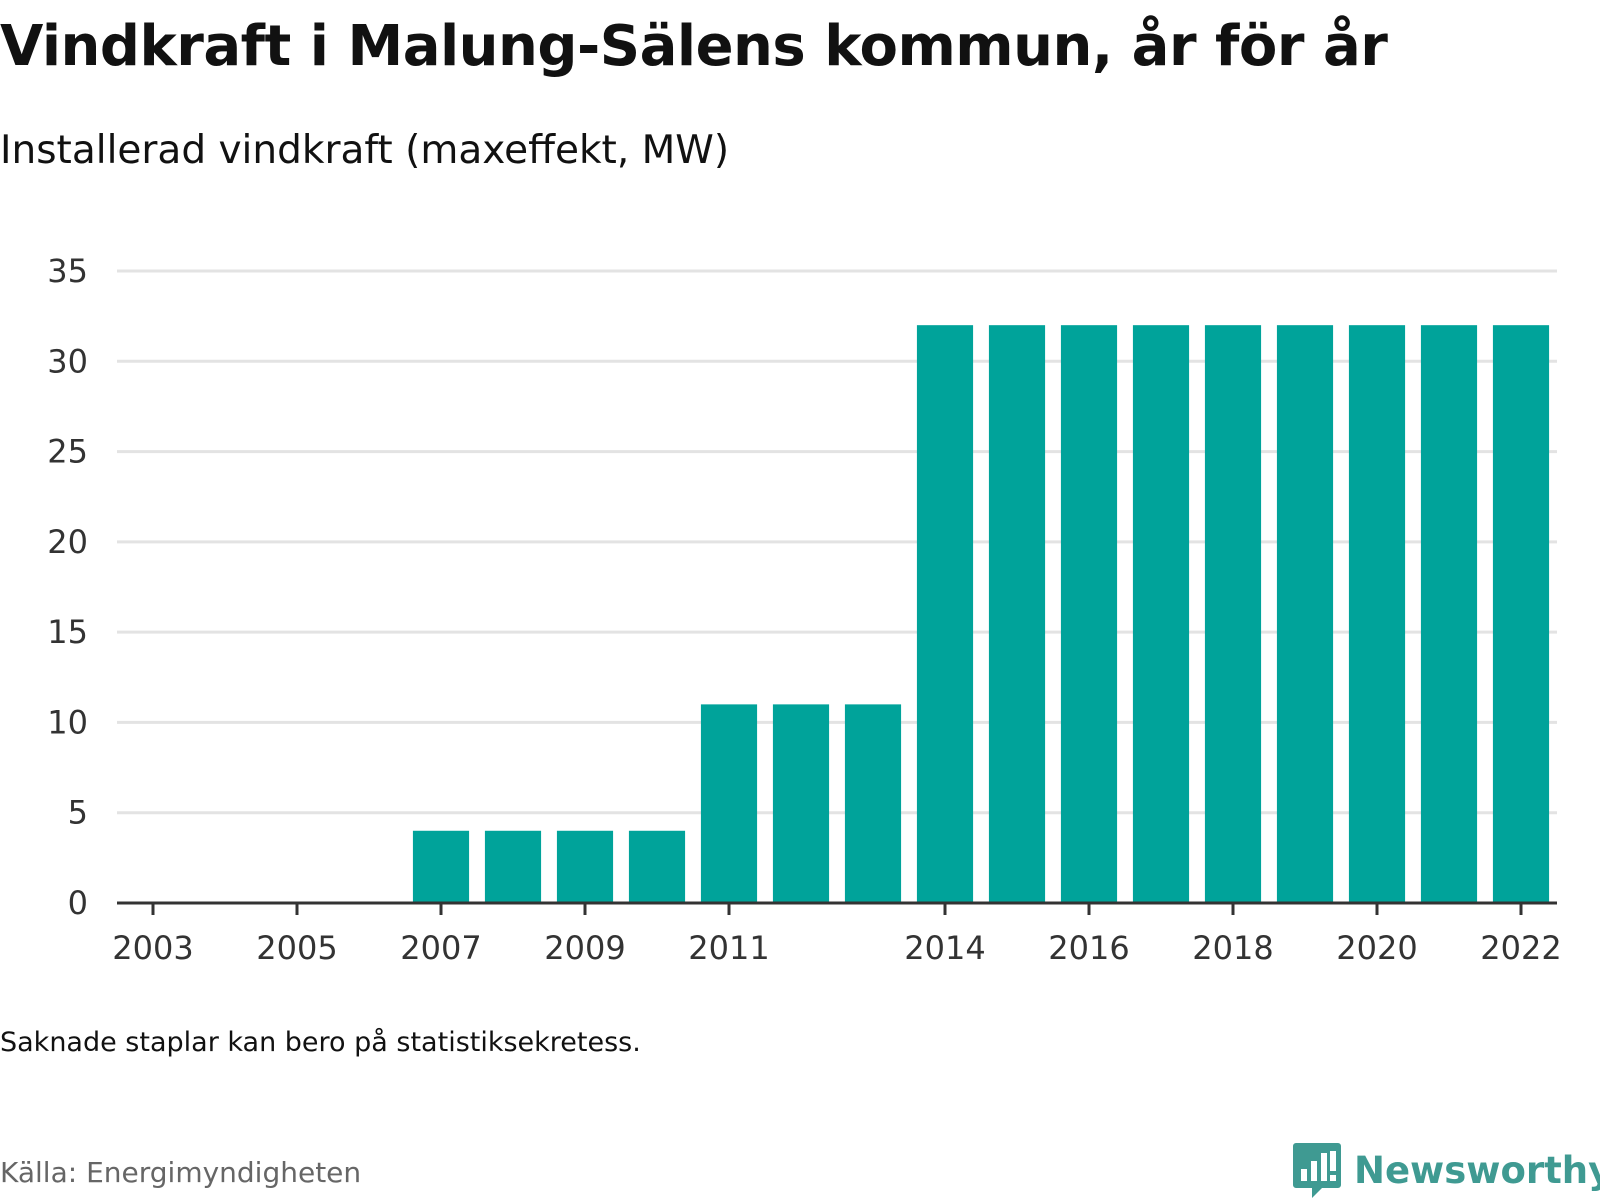 This screenshot has width=1600, height=1200. What do you see at coordinates (67, 722) in the screenshot?
I see `y-tick-label: 10` at bounding box center [67, 722].